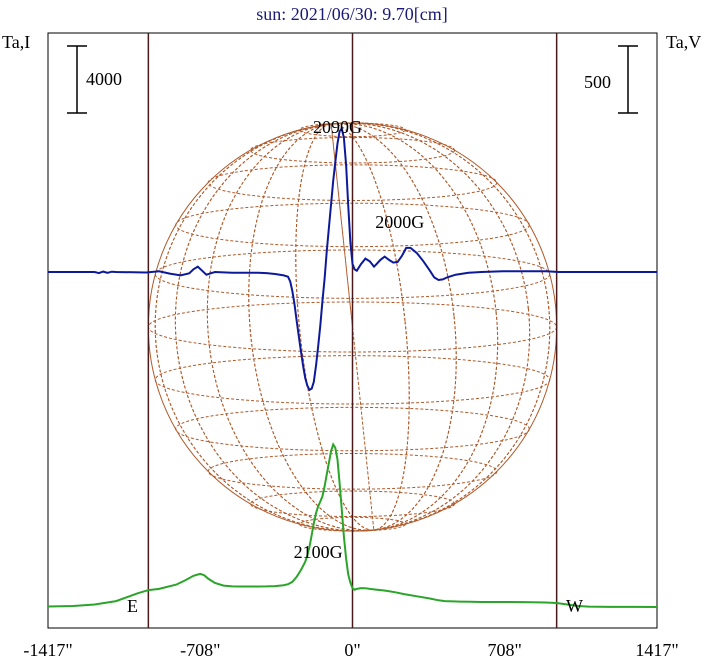  I want to click on annotation-label: 2090G, so click(337, 127).